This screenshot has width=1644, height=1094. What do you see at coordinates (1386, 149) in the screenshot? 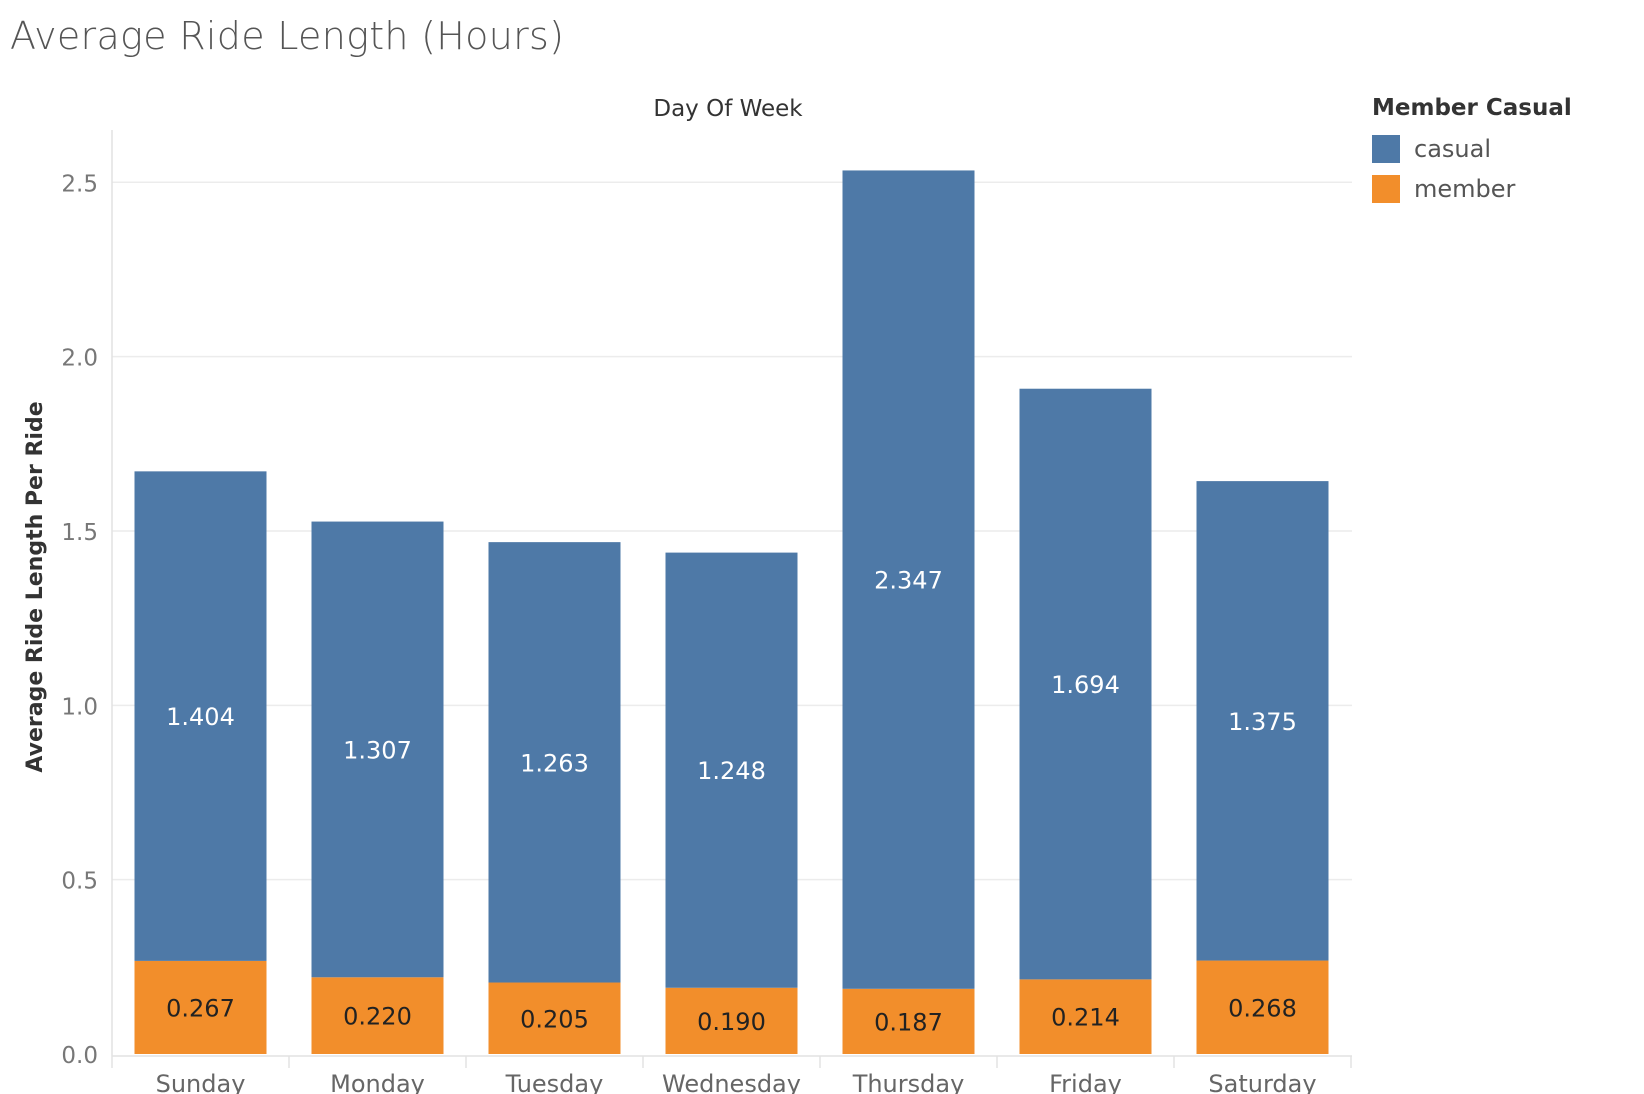
I see `legend-swatch-casual` at bounding box center [1386, 149].